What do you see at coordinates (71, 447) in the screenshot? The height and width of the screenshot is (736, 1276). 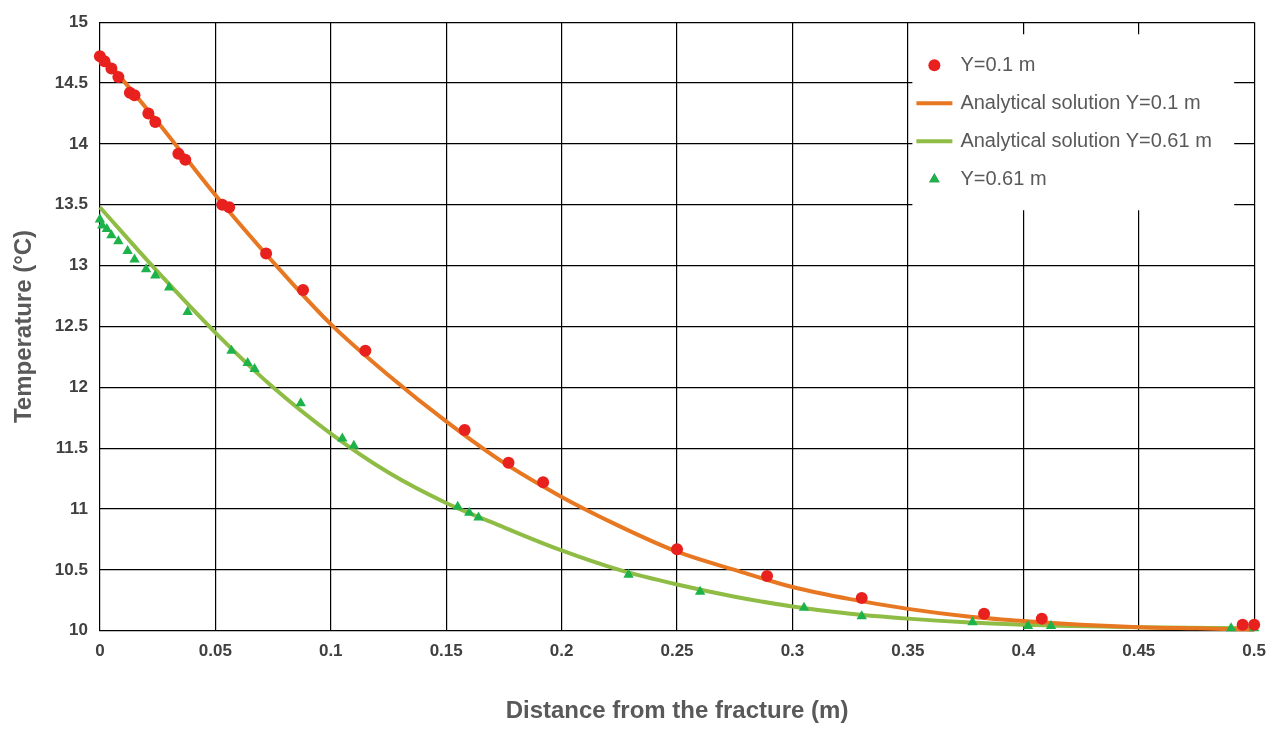 I see `y-tick-label: 11.5` at bounding box center [71, 447].